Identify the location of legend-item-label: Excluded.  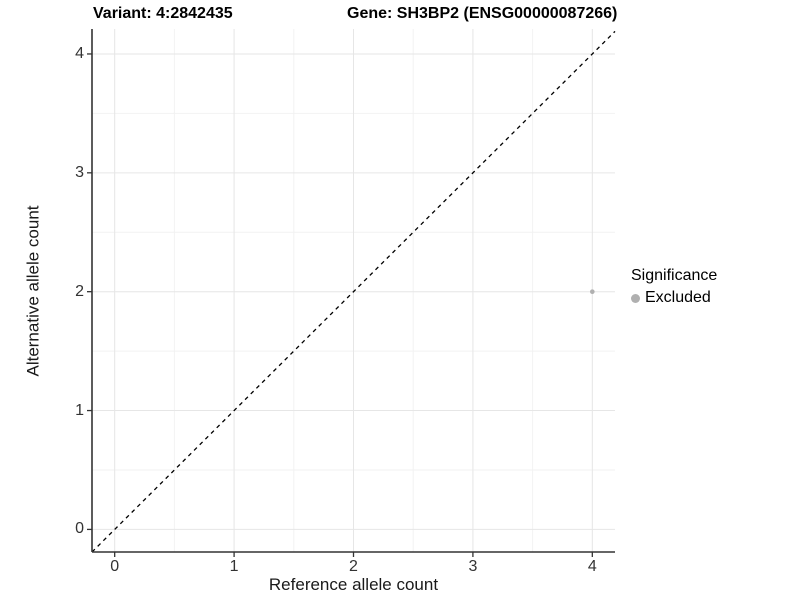
(678, 297).